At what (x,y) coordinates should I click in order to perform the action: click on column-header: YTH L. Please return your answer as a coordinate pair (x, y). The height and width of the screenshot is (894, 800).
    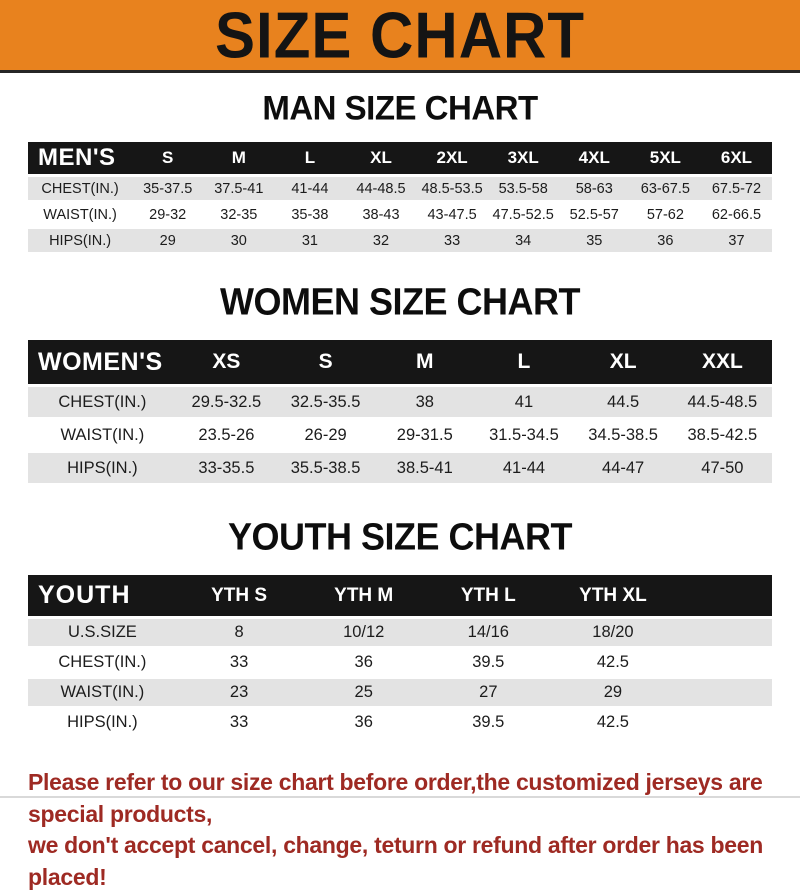
    Looking at the image, I should click on (488, 595).